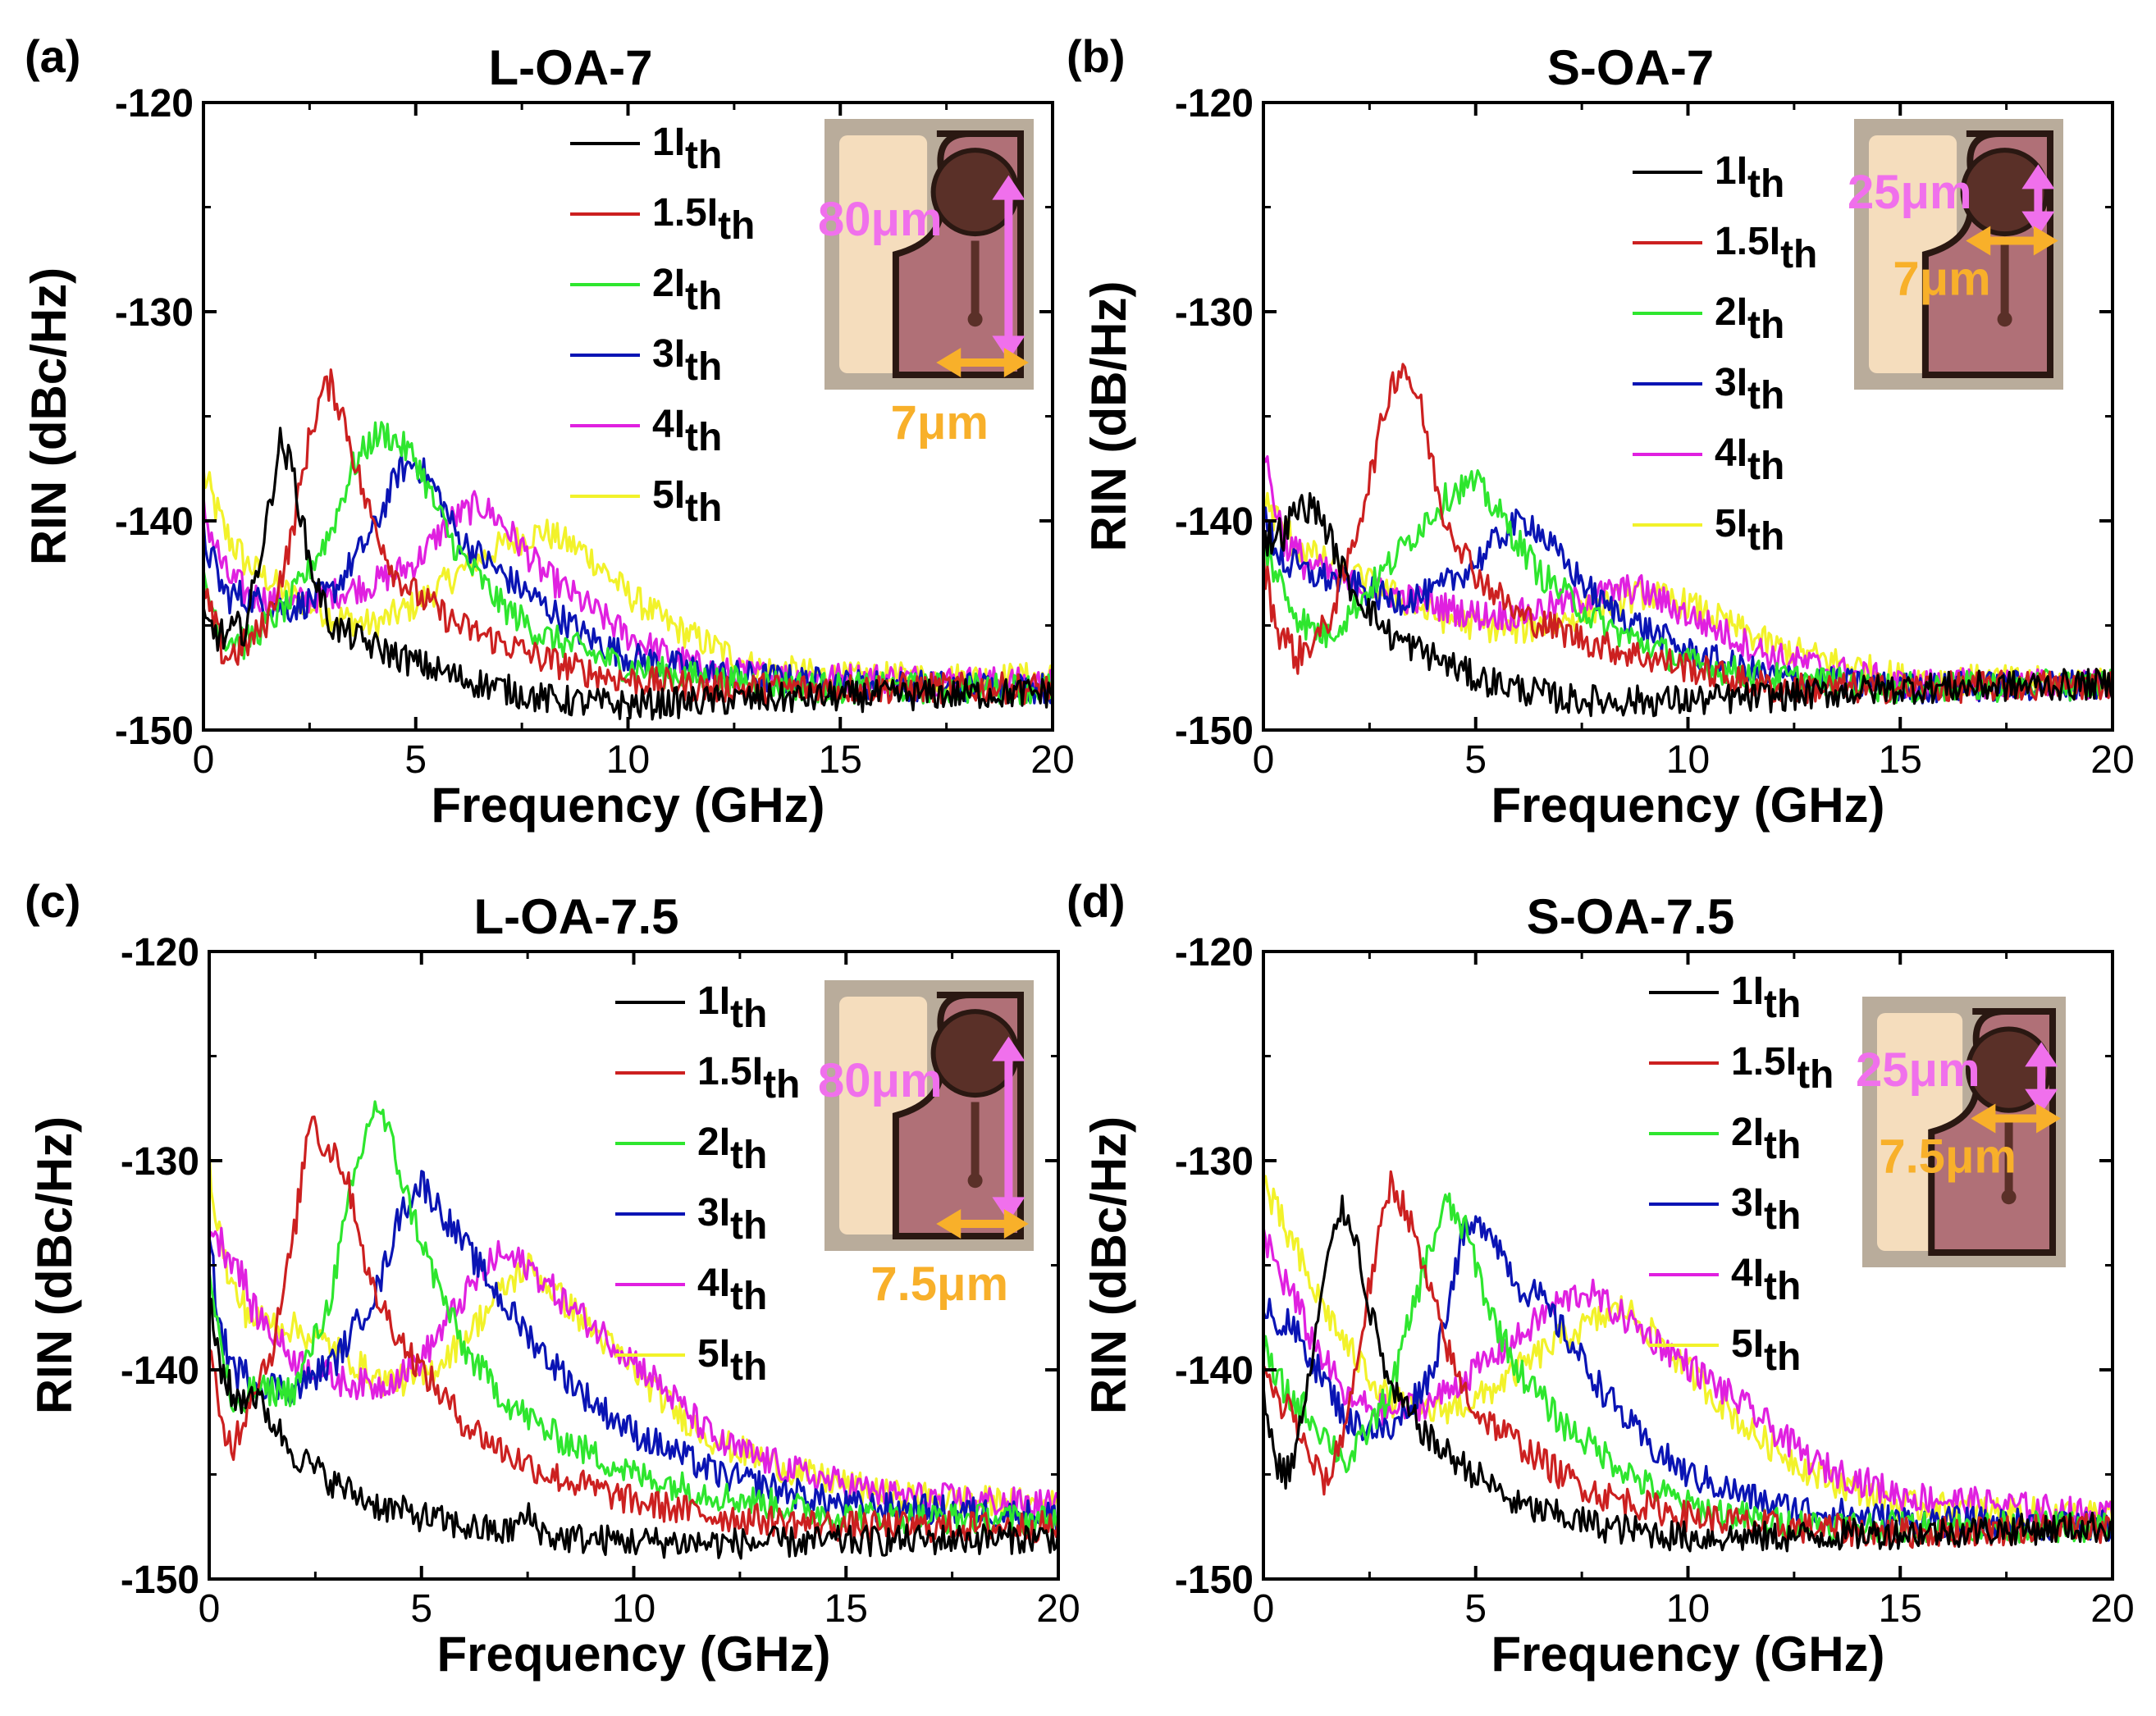  Describe the element at coordinates (926, 284) in the screenshot. I see `device-micrograph-inset: 80μm 7μm` at that location.